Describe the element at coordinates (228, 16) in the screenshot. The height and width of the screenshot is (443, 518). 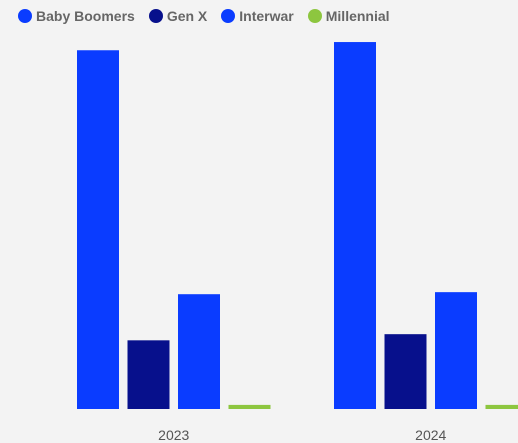
I see `legend-swatch-interwar` at that location.